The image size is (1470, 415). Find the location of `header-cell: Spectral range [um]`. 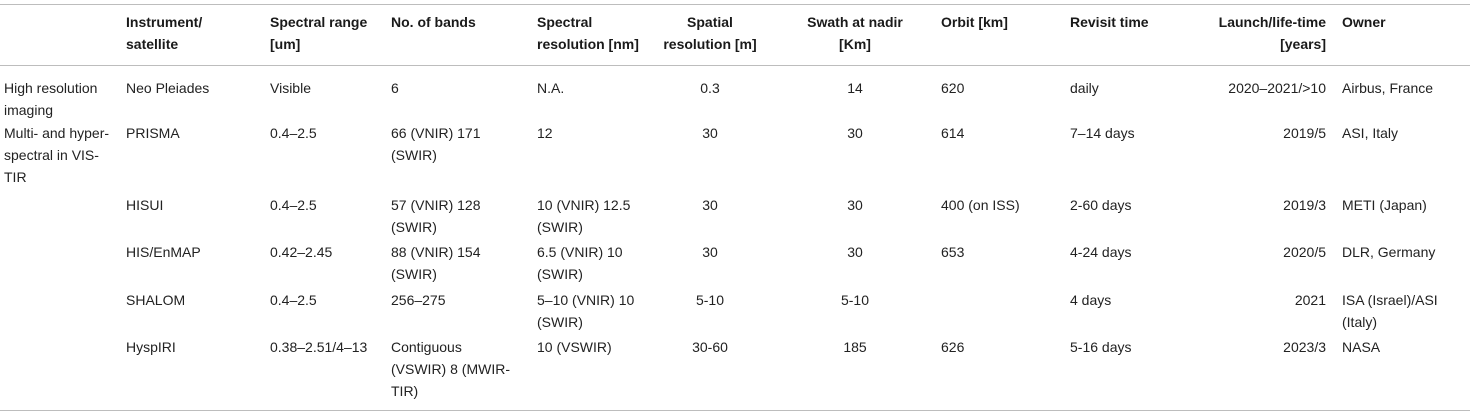

header-cell: Spectral range [um] is located at coordinates (319, 33).